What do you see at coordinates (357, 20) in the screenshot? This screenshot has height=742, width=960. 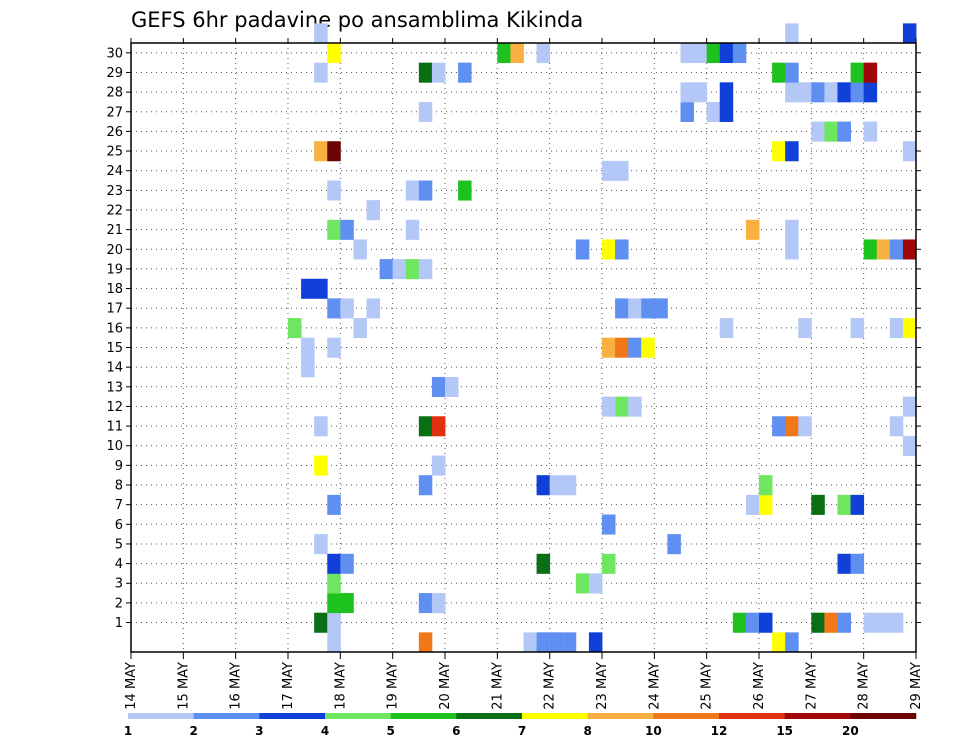 I see `chart-title: GEFS 6hr padavine po ansamblima Kikinda` at bounding box center [357, 20].